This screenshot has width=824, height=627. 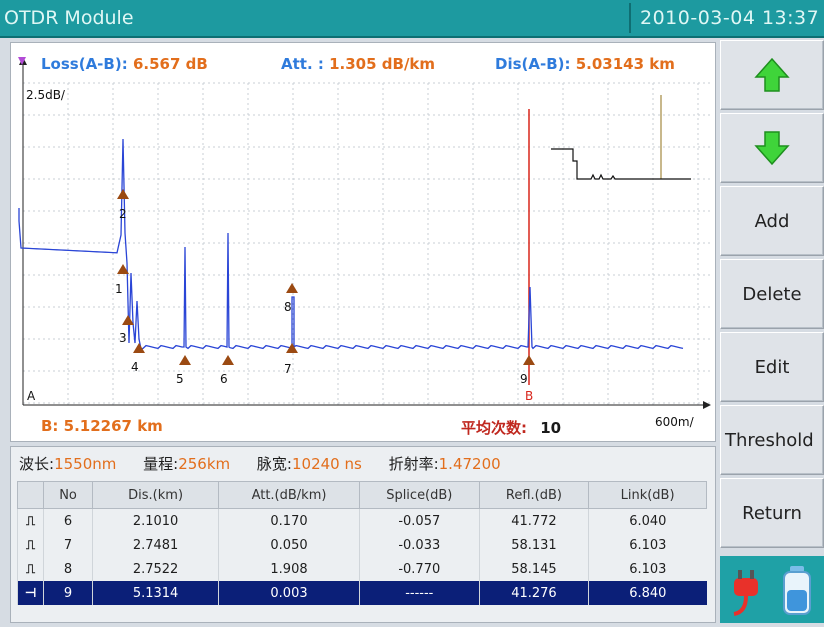 What do you see at coordinates (224, 379) in the screenshot?
I see `marker-label-6: 6` at bounding box center [224, 379].